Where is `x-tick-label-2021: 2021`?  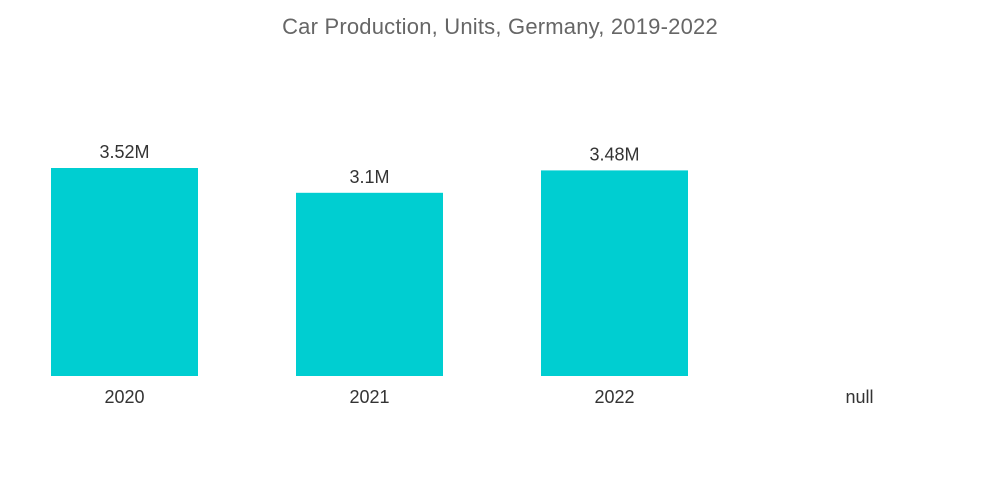 x-tick-label-2021: 2021 is located at coordinates (369, 397).